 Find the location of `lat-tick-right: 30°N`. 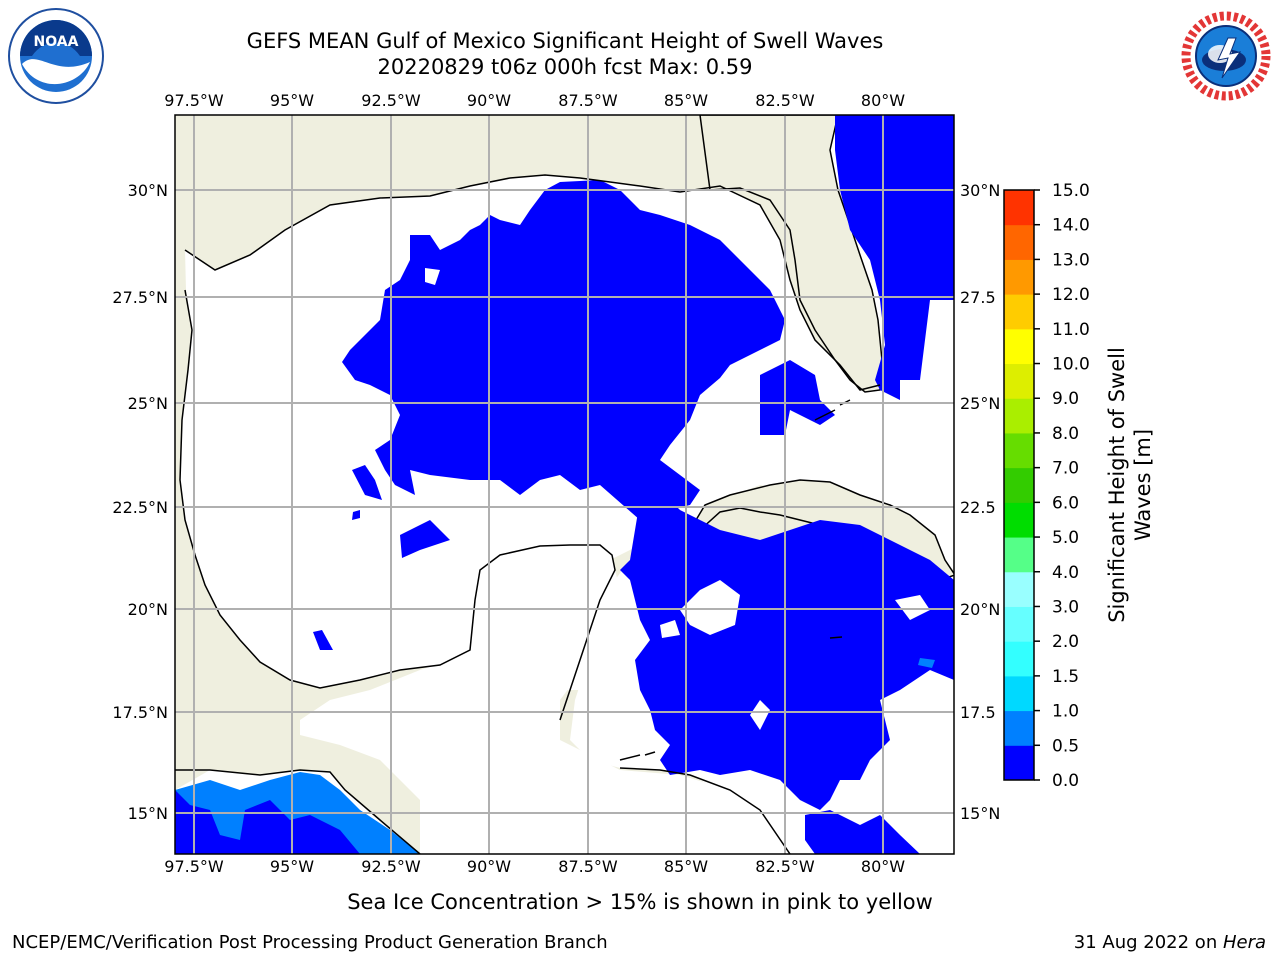

lat-tick-right: 30°N is located at coordinates (980, 190).